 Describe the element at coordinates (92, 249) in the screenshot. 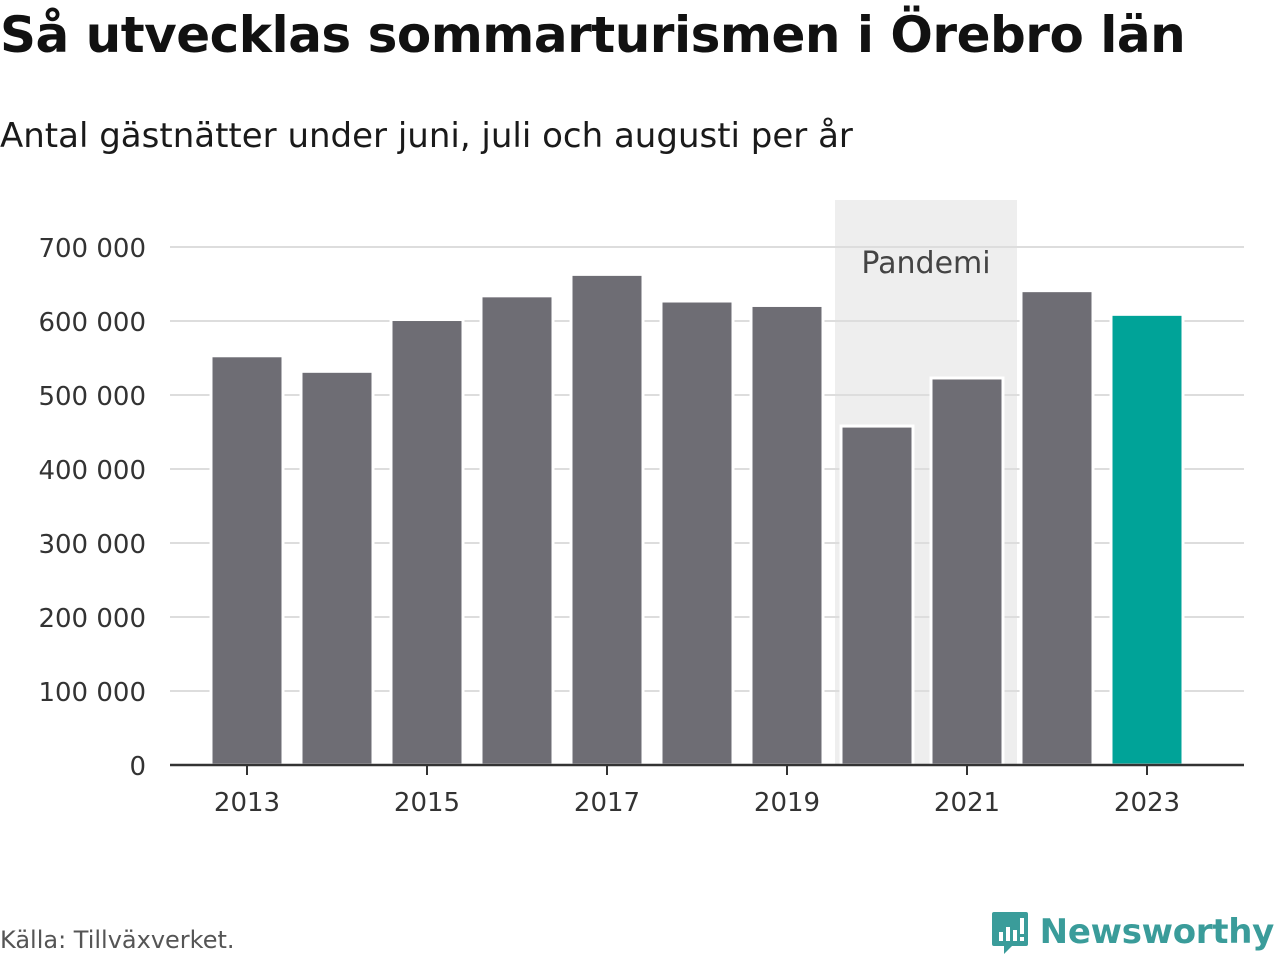

I see `y-tick-label: 700 000` at that location.